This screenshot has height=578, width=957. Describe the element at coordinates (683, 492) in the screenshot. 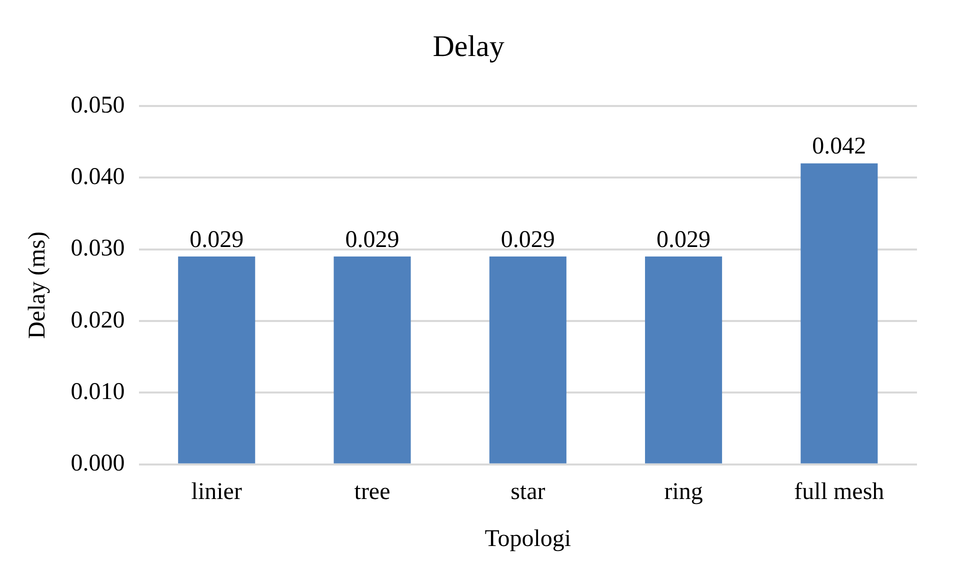

I see `x-tick-label: ring` at that location.